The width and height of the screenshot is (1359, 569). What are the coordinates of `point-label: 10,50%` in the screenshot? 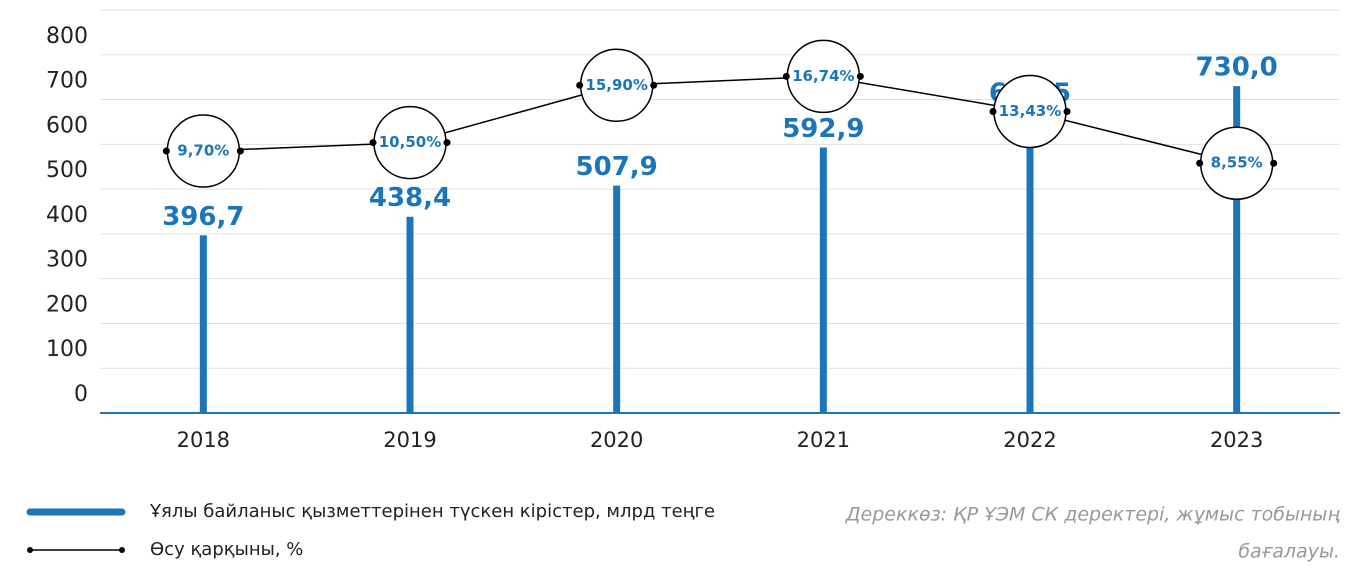 It's located at (410, 142).